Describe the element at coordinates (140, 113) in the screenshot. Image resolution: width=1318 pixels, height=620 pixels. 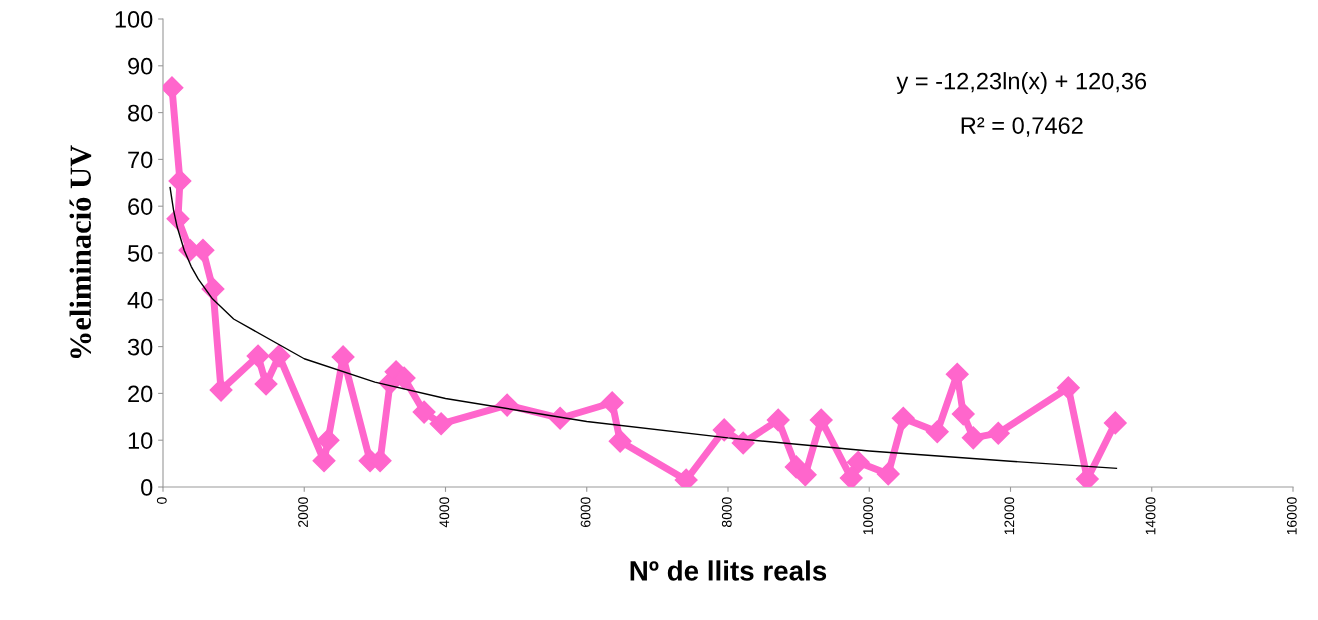
I see `y-tick-label: 80` at that location.